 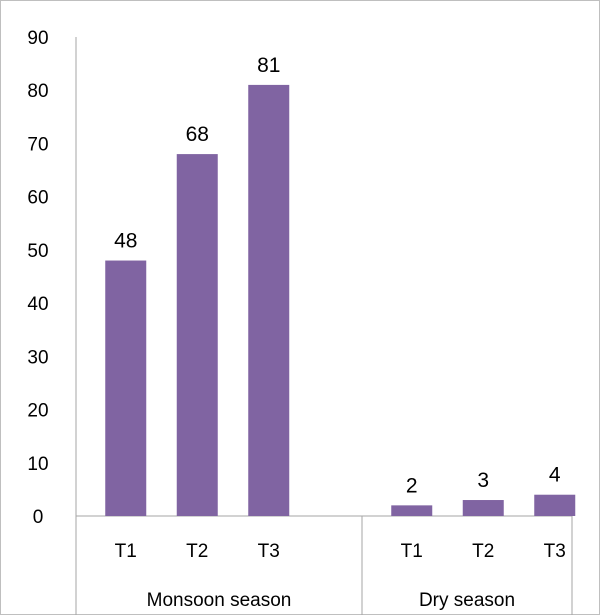 What do you see at coordinates (219, 600) in the screenshot?
I see `group-label: Monsoon season` at bounding box center [219, 600].